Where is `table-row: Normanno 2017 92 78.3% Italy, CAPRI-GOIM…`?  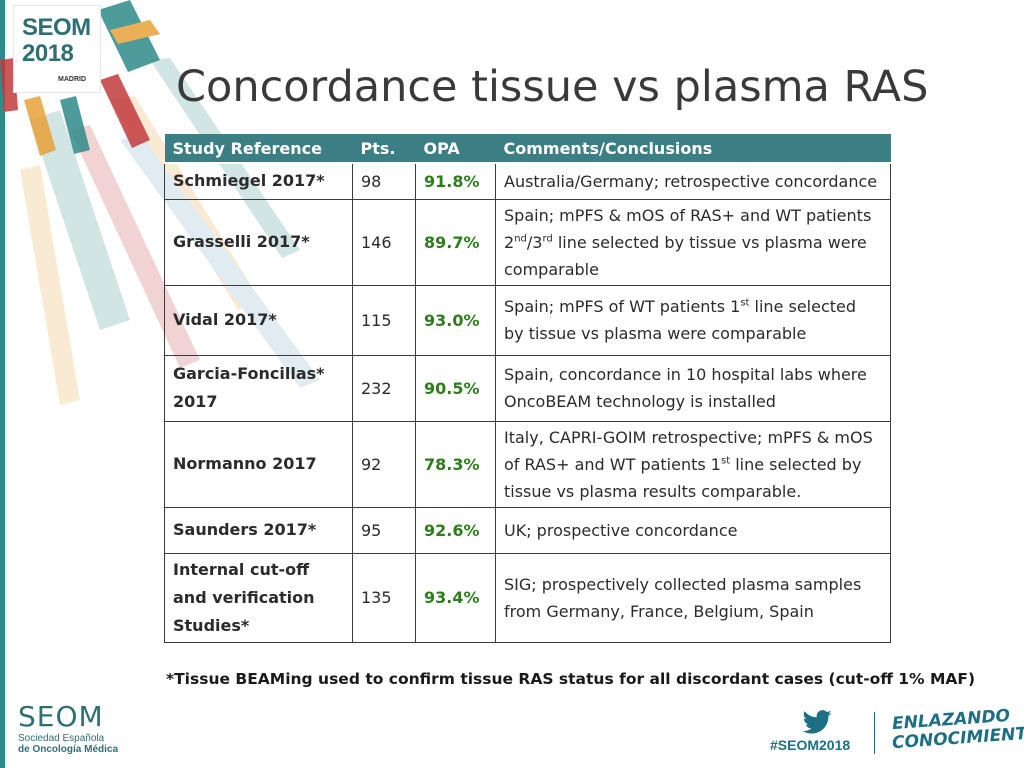 table-row: Normanno 2017 92 78.3% Italy, CAPRI-GOIM… is located at coordinates (527, 464).